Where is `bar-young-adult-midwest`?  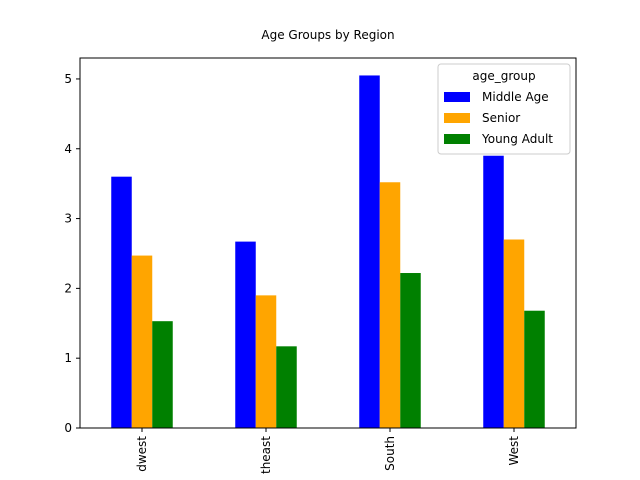 bar-young-adult-midwest is located at coordinates (162, 374).